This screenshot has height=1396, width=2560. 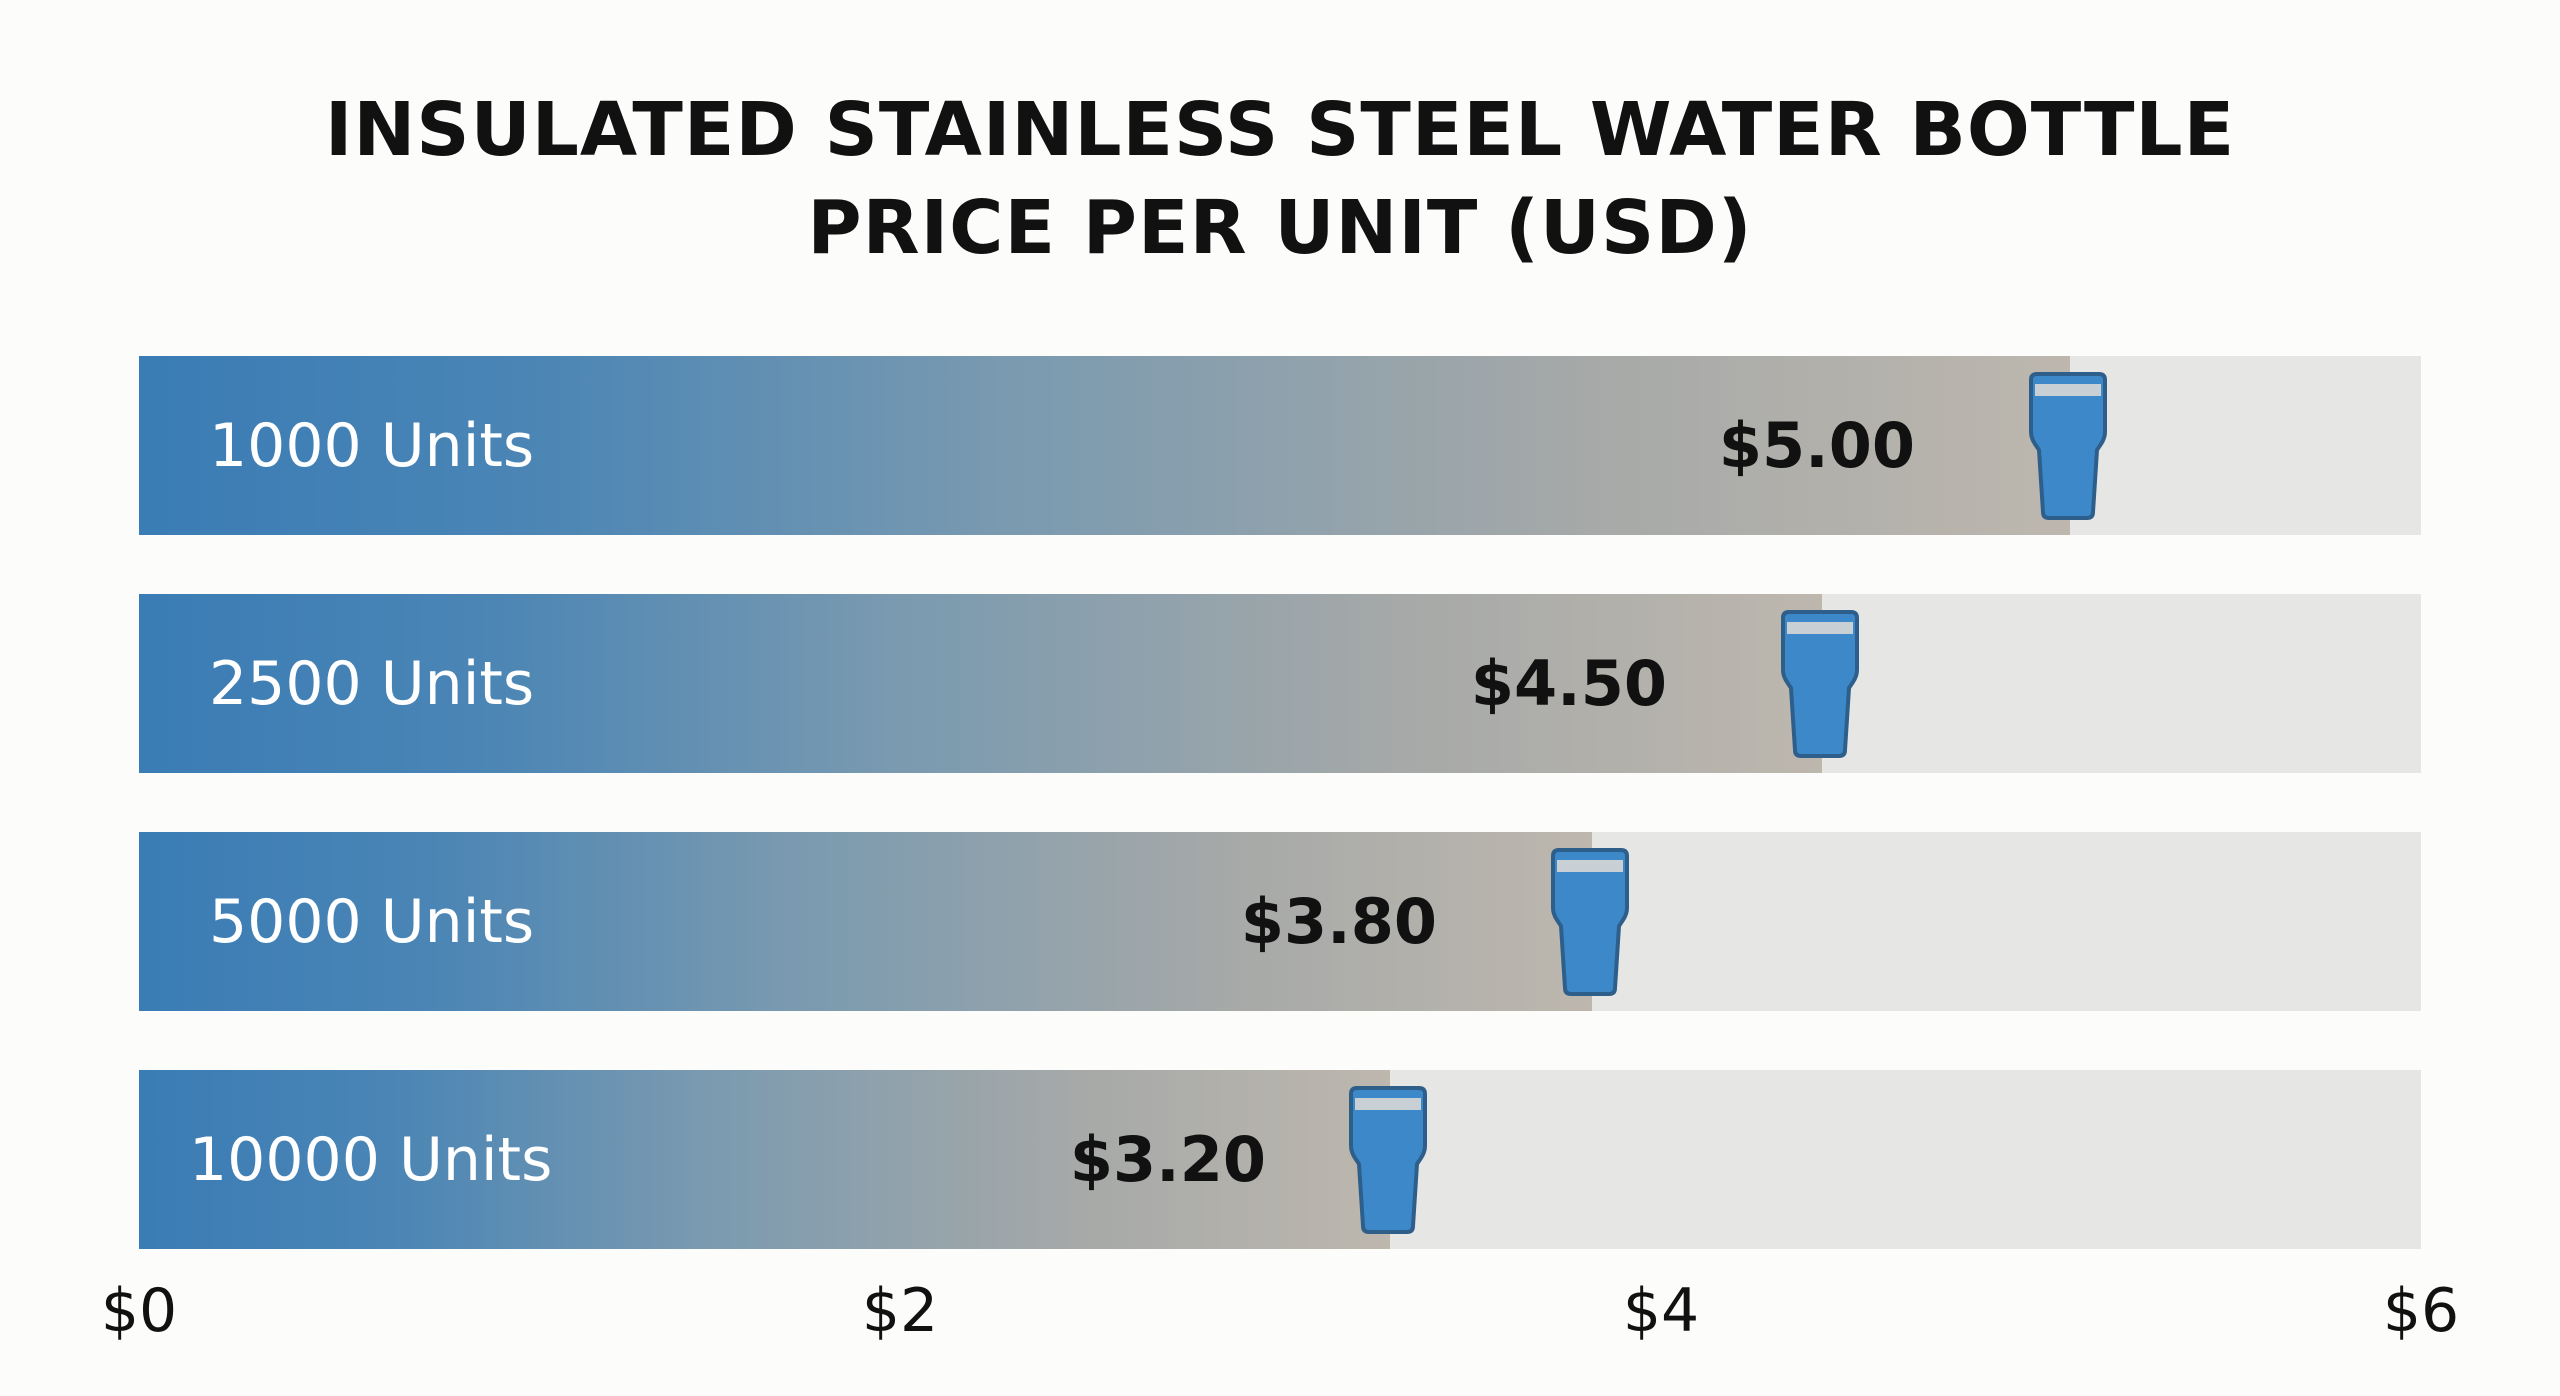 I want to click on x-tick-label: $4, so click(x=1661, y=1311).